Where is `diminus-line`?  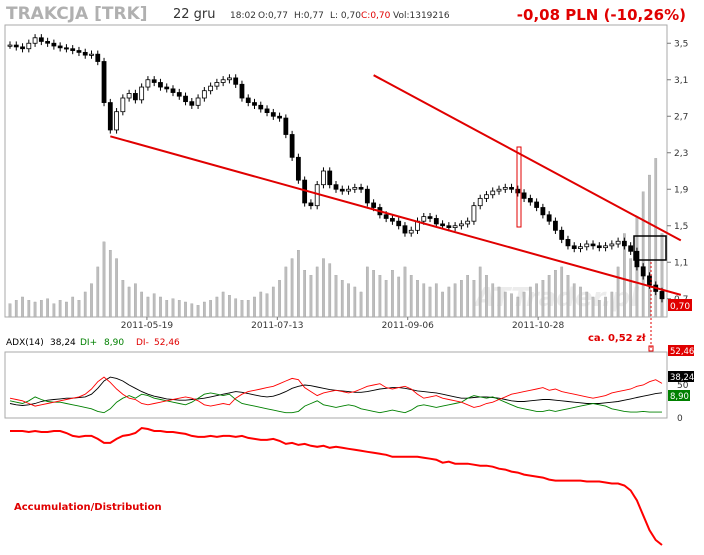 diminus-line is located at coordinates (336, 392).